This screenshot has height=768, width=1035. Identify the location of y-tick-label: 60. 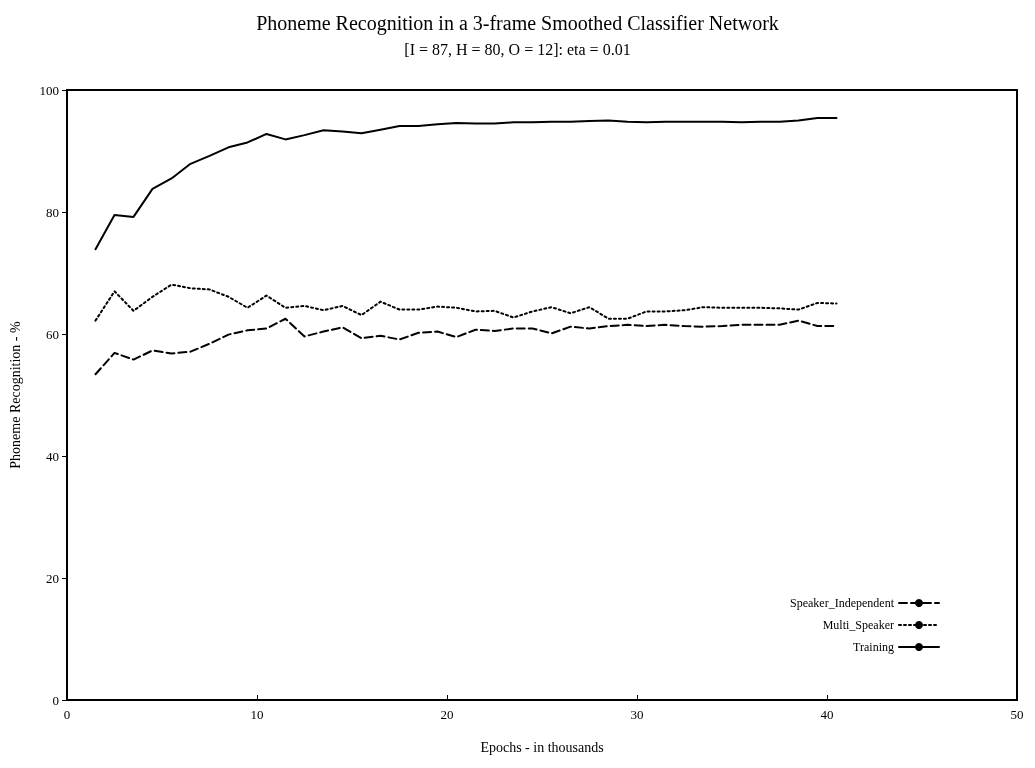
(52, 334).